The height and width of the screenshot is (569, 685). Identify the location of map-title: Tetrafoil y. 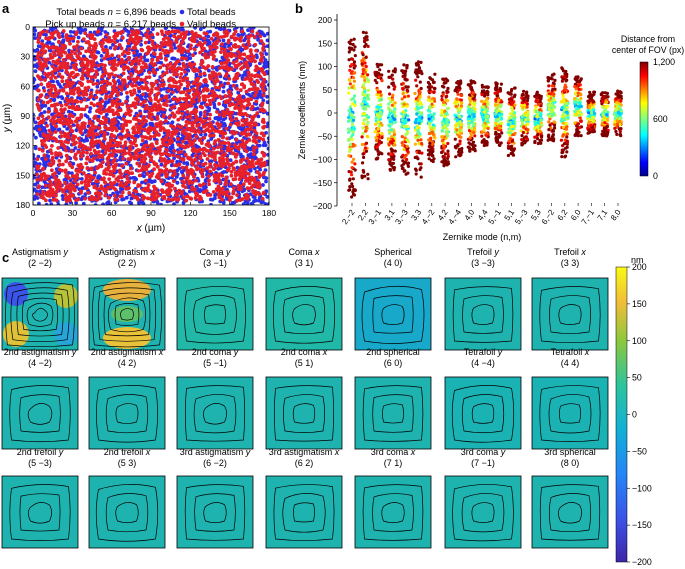
(483, 352).